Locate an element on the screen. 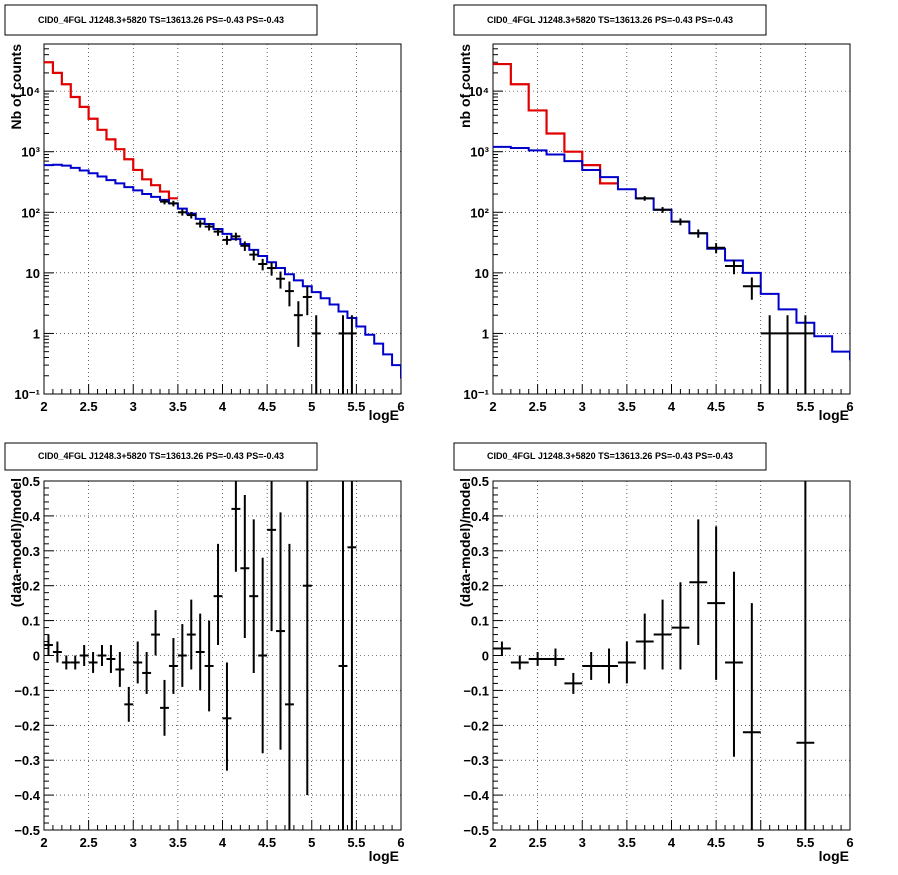 The height and width of the screenshot is (875, 898). y-tick-label: 10 is located at coordinates (33, 273).